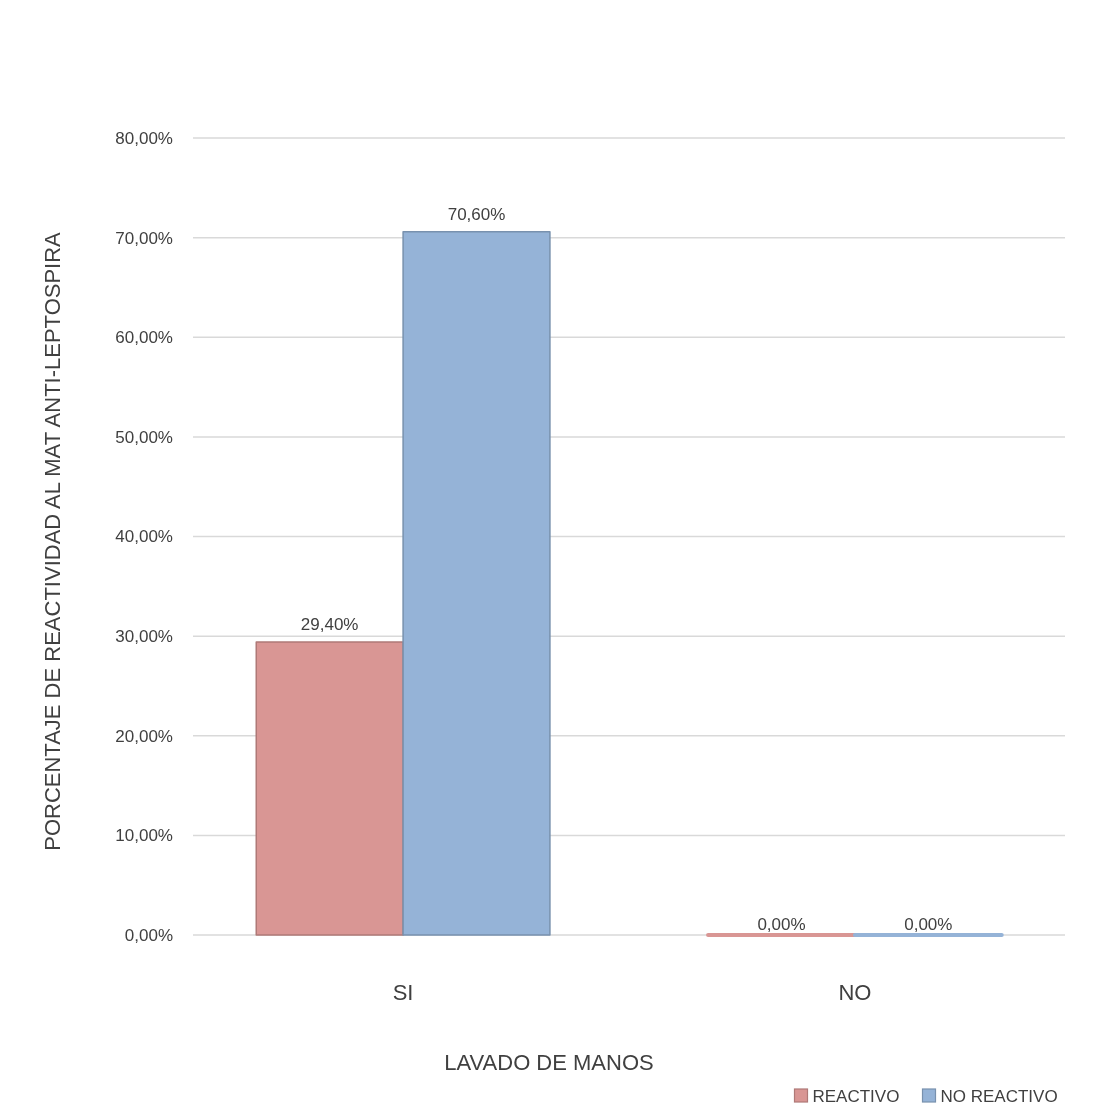 This screenshot has width=1094, height=1117. What do you see at coordinates (52, 541) in the screenshot?
I see `y-axis-title: PORCENTAJE DE REACTIVIDAD AL MAT ANTI-LEPTOSPIRA` at bounding box center [52, 541].